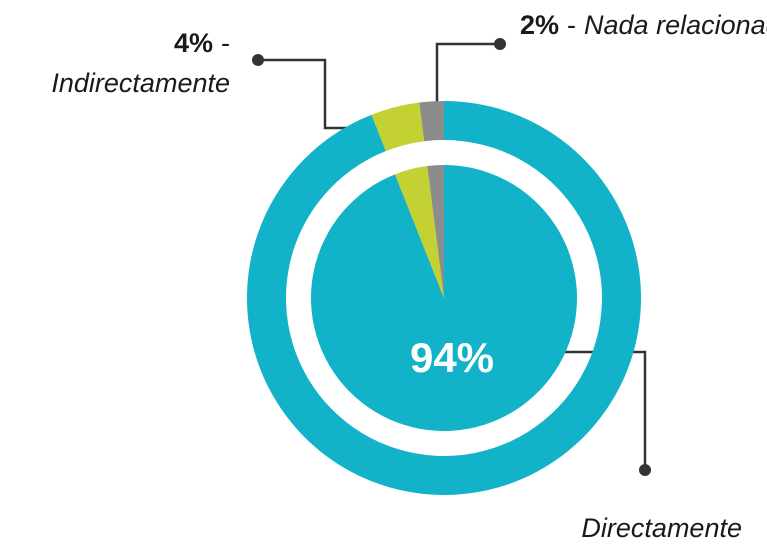 The image size is (767, 544). I want to click on label: 2%-Nada relacionado, so click(643, 25).